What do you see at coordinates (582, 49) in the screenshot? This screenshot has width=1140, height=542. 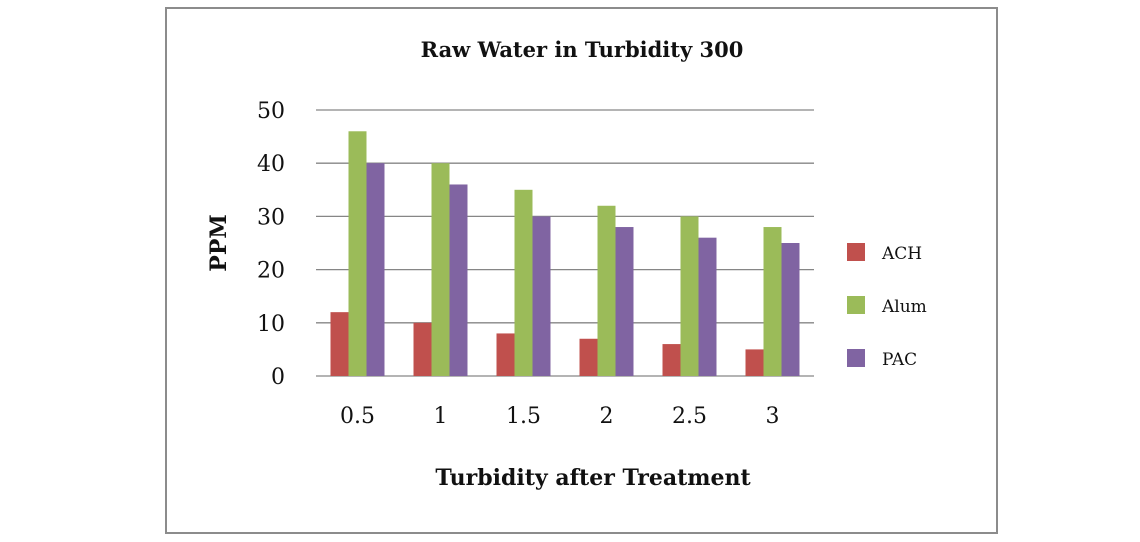 I see `chart-title: Raw Water in Turbidity 300` at bounding box center [582, 49].